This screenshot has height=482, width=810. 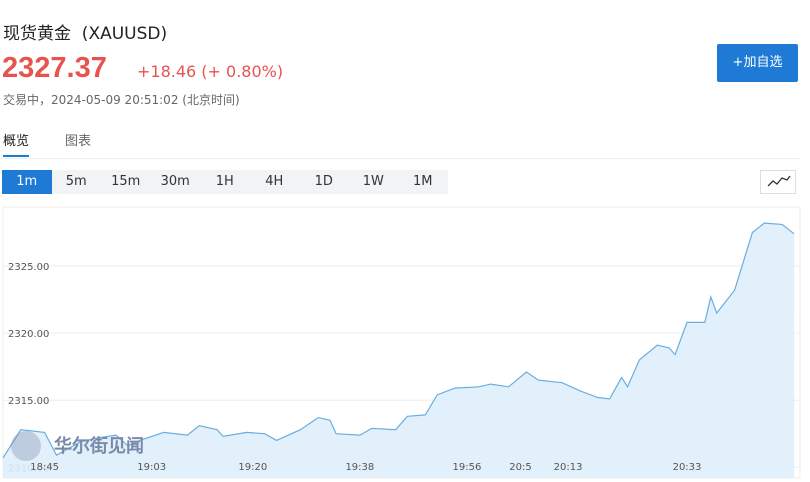 I want to click on x-tick-label: 20:5, so click(x=520, y=467).